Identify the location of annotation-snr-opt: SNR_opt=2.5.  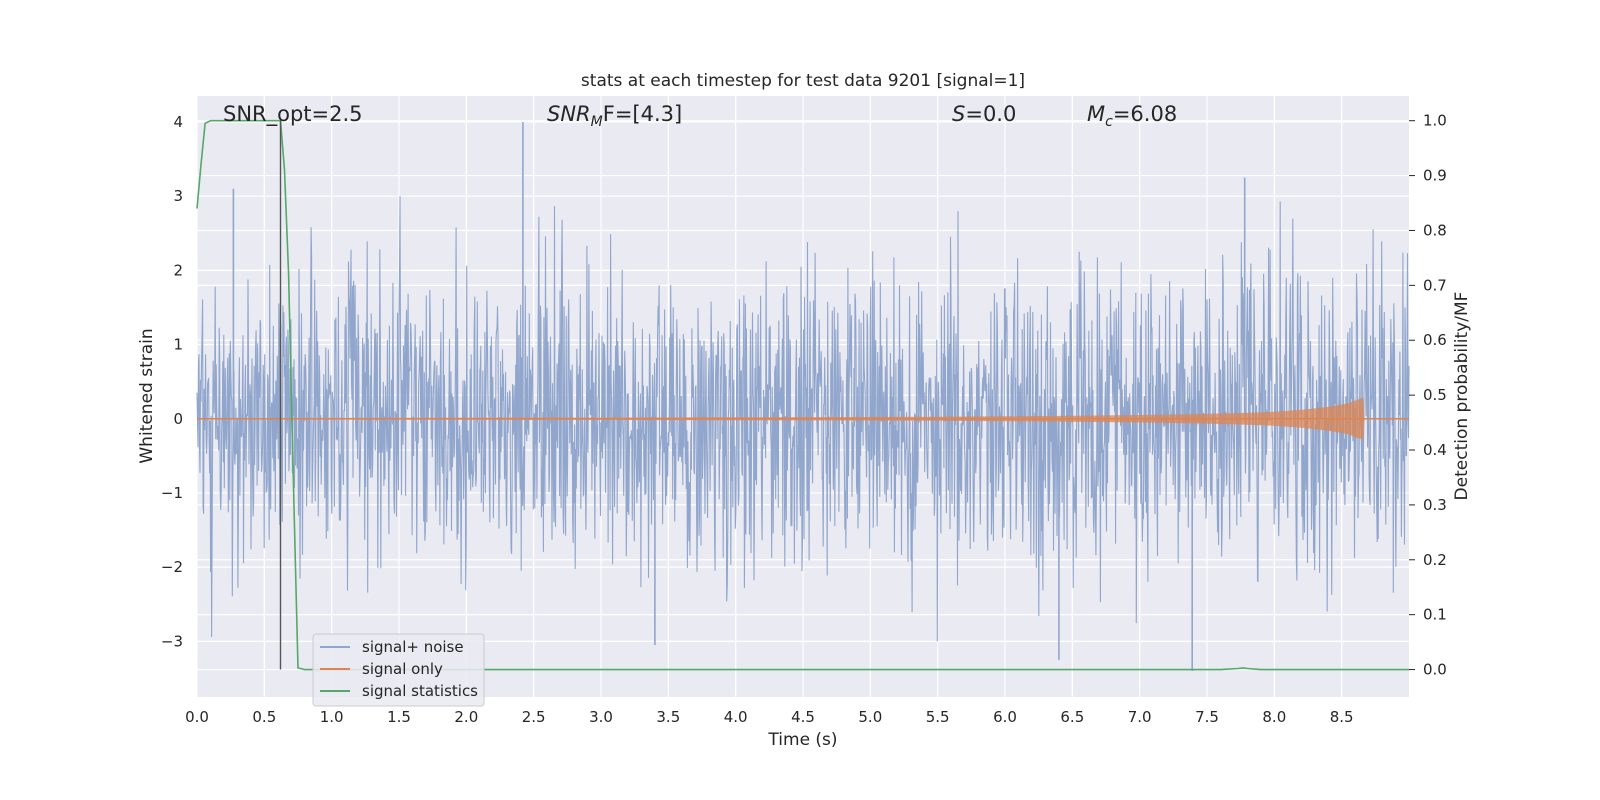
(293, 114).